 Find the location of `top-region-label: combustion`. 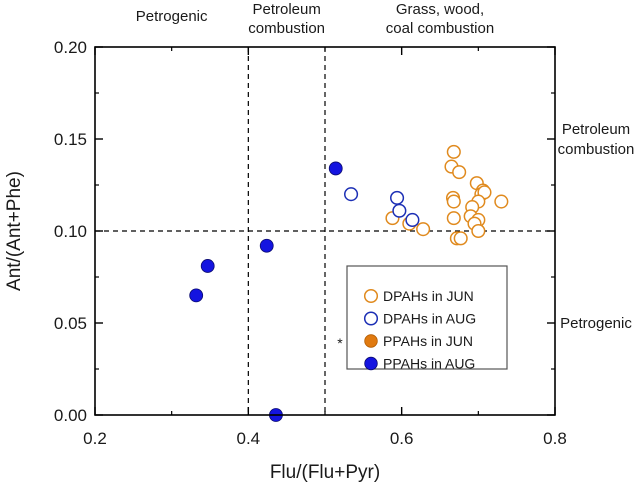

top-region-label: combustion is located at coordinates (286, 28).